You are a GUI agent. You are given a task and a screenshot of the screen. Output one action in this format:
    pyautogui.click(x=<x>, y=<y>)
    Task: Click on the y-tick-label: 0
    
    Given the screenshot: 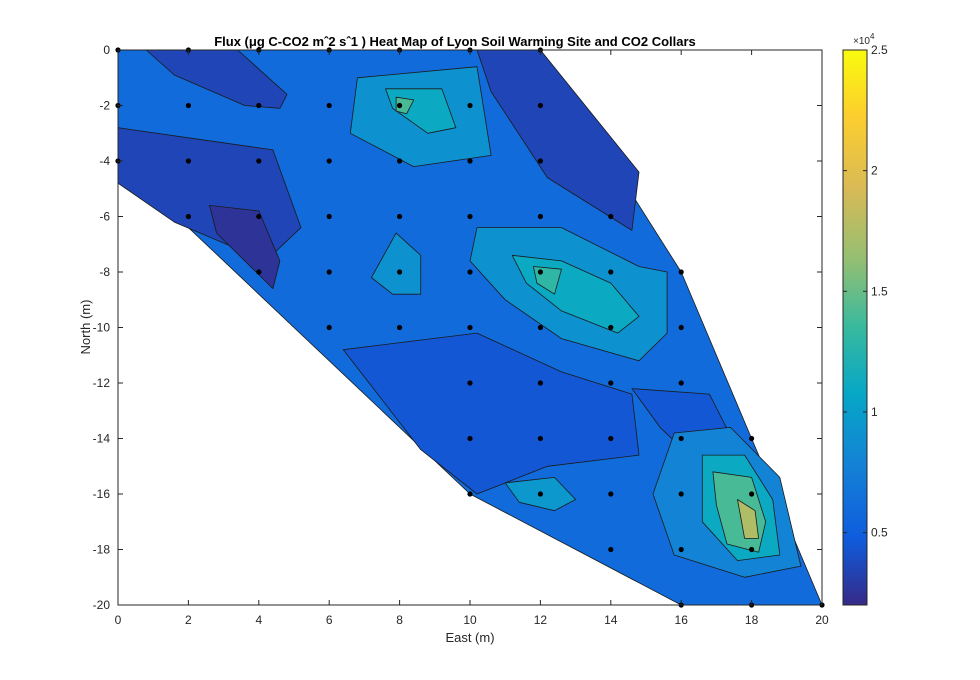 What is the action you would take?
    pyautogui.click(x=106, y=50)
    